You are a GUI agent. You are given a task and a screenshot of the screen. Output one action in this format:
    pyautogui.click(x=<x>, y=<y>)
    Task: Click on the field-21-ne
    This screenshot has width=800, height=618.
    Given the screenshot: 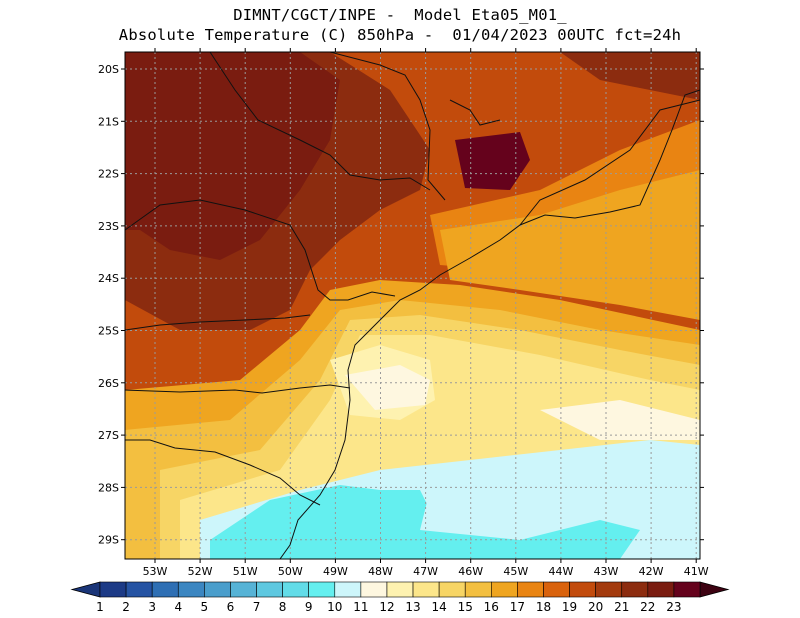 What is the action you would take?
    pyautogui.click(x=630, y=76)
    